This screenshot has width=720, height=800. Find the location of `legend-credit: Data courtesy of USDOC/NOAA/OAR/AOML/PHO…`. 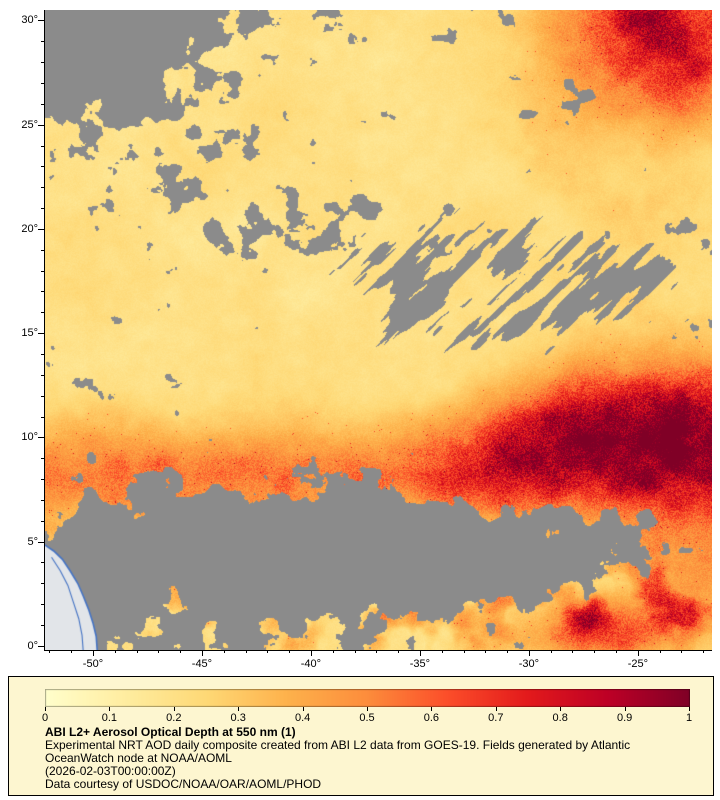

legend-credit: Data courtesy of USDOC/NOAA/OAR/AOML/PHO… is located at coordinates (183, 784).